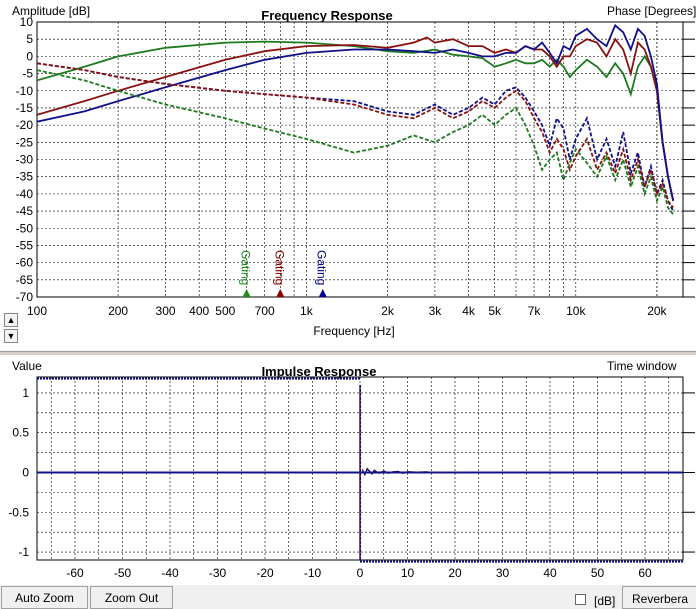 This screenshot has width=696, height=609. Describe the element at coordinates (199, 311) in the screenshot. I see `x-tick-label: 400` at that location.